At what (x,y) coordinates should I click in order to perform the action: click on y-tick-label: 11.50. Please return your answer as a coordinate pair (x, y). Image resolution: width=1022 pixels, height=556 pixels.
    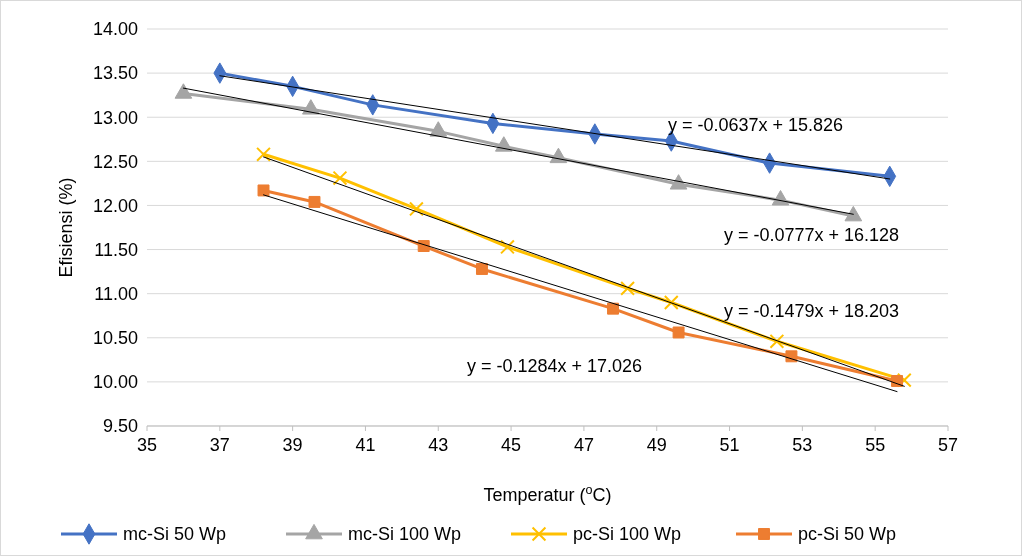
    Looking at the image, I should click on (116, 249).